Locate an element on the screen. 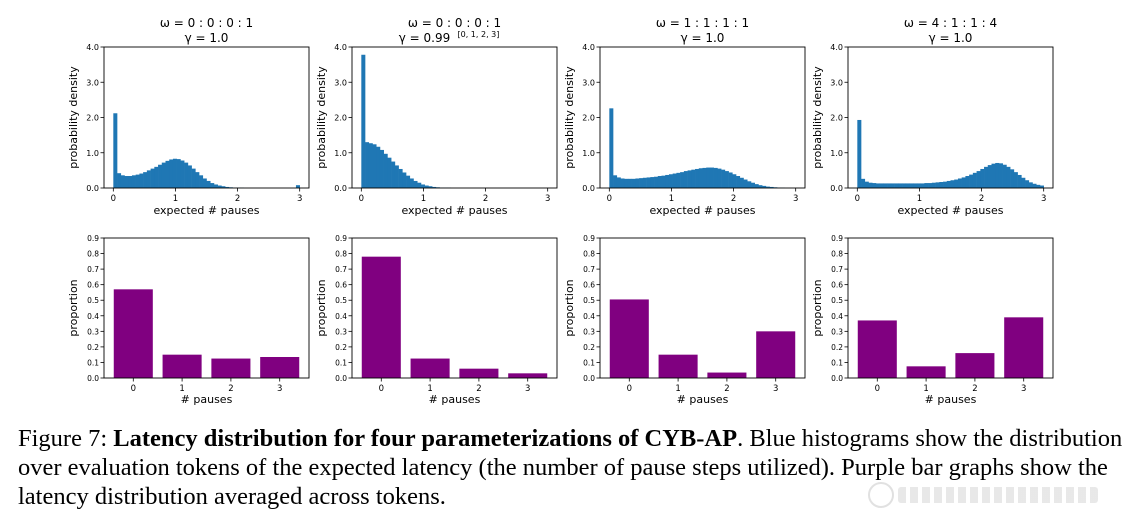 The height and width of the screenshot is (526, 1133). x-axis-label: expected # pauses is located at coordinates (454, 210).